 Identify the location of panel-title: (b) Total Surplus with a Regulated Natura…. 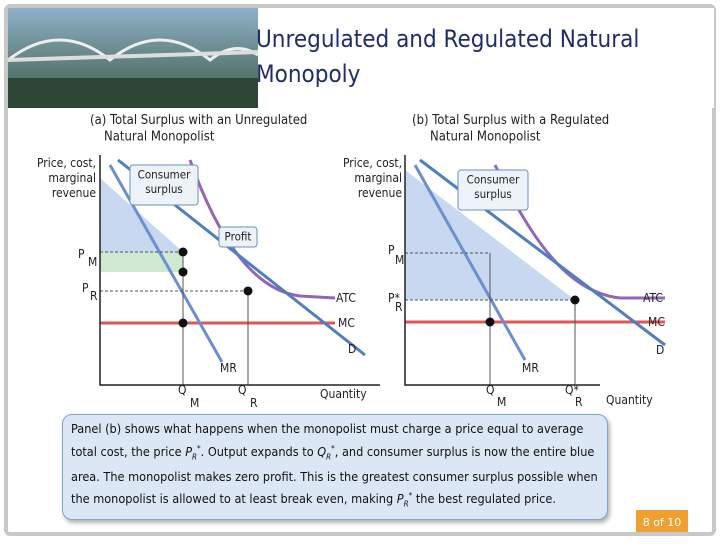
(510, 128).